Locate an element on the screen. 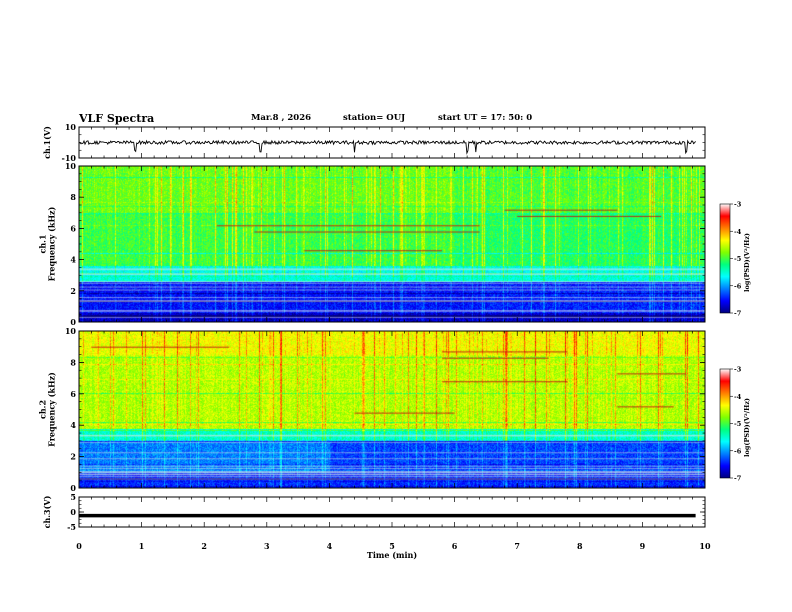 This screenshot has width=792, height=612. ch3-ytick-label: -5 is located at coordinates (71, 527).